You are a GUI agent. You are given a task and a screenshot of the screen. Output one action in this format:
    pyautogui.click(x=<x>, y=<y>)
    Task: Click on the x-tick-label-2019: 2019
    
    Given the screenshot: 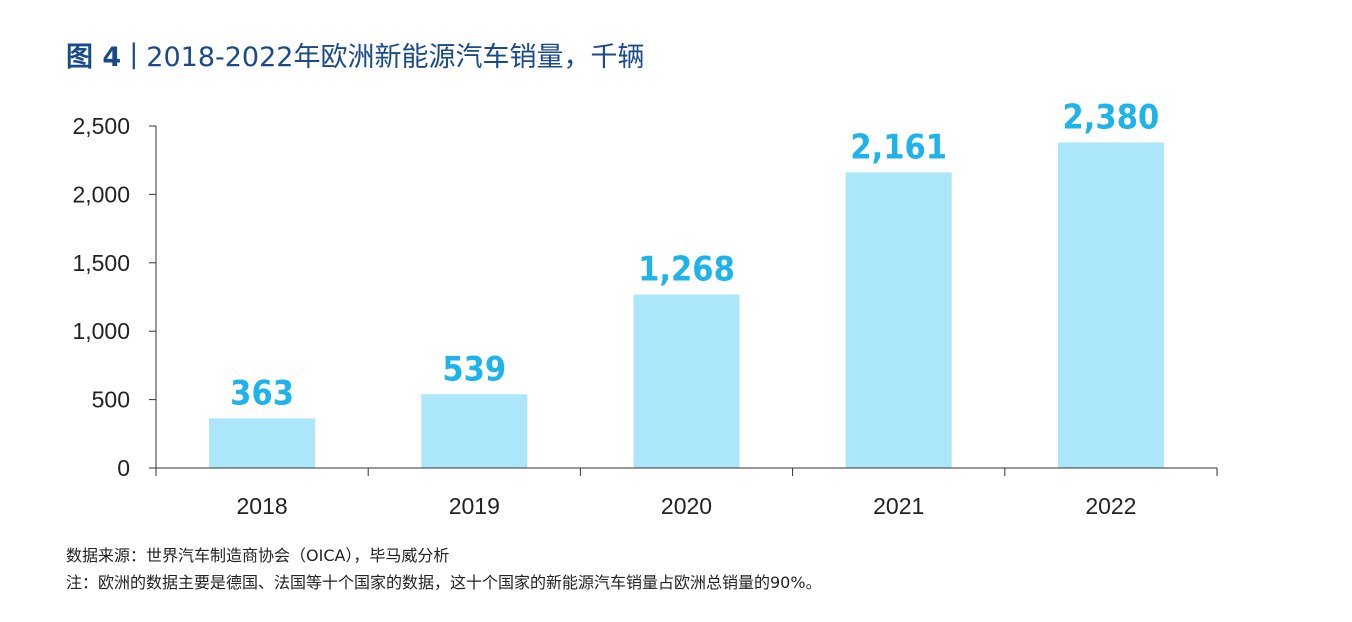 What is the action you would take?
    pyautogui.click(x=474, y=506)
    